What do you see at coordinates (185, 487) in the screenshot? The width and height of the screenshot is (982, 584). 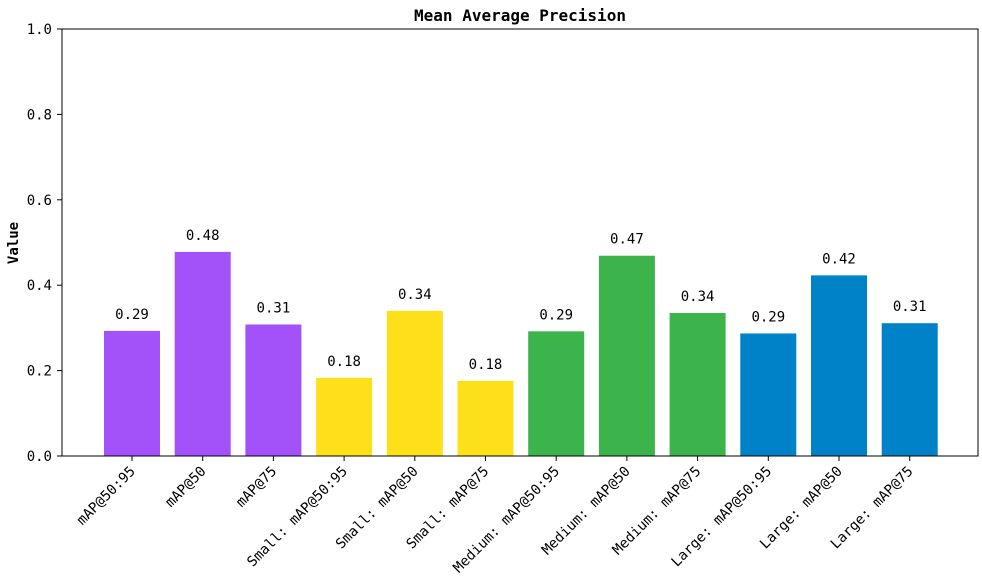 I see `x-tick-label: mAP@50` at bounding box center [185, 487].